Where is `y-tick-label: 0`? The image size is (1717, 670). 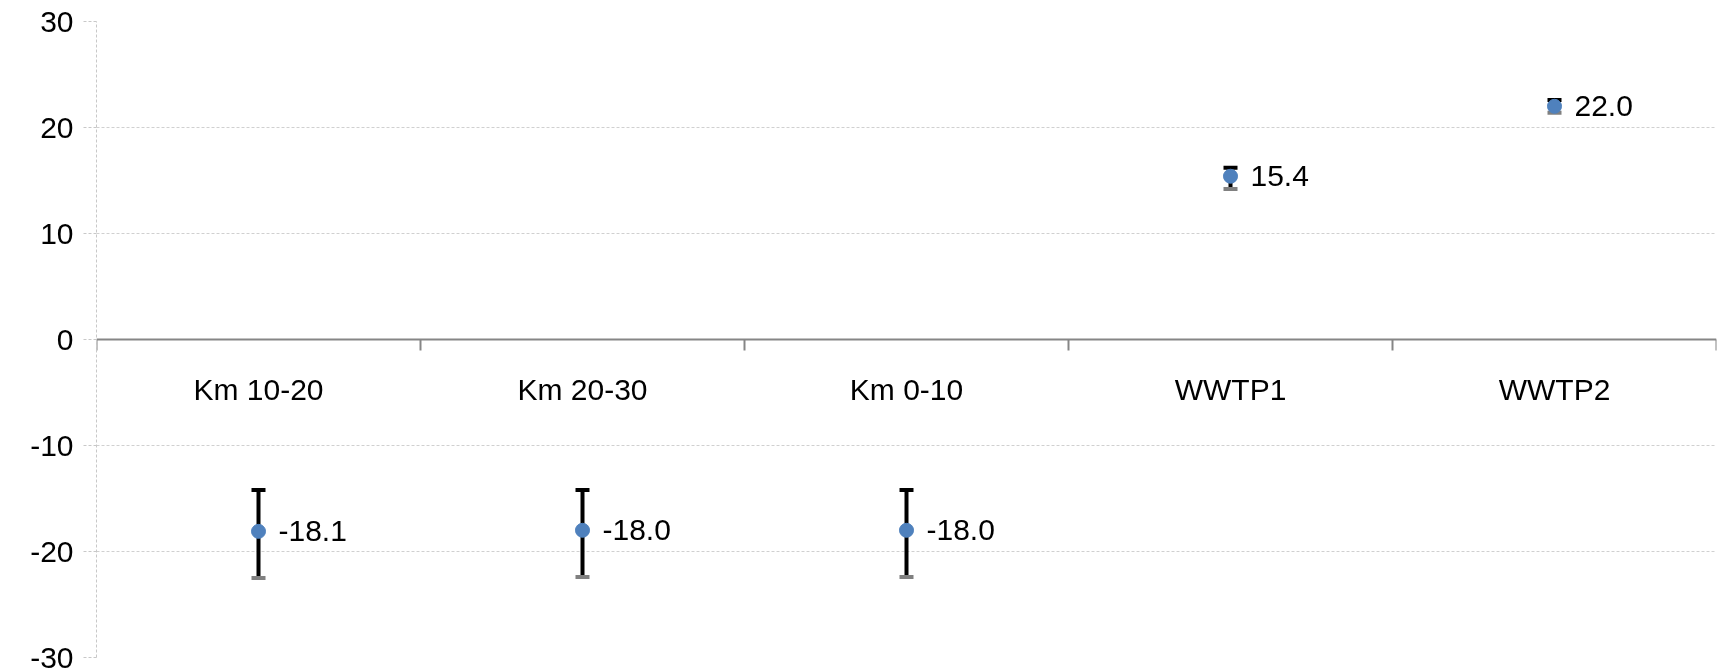 y-tick-label: 0 is located at coordinates (65, 339).